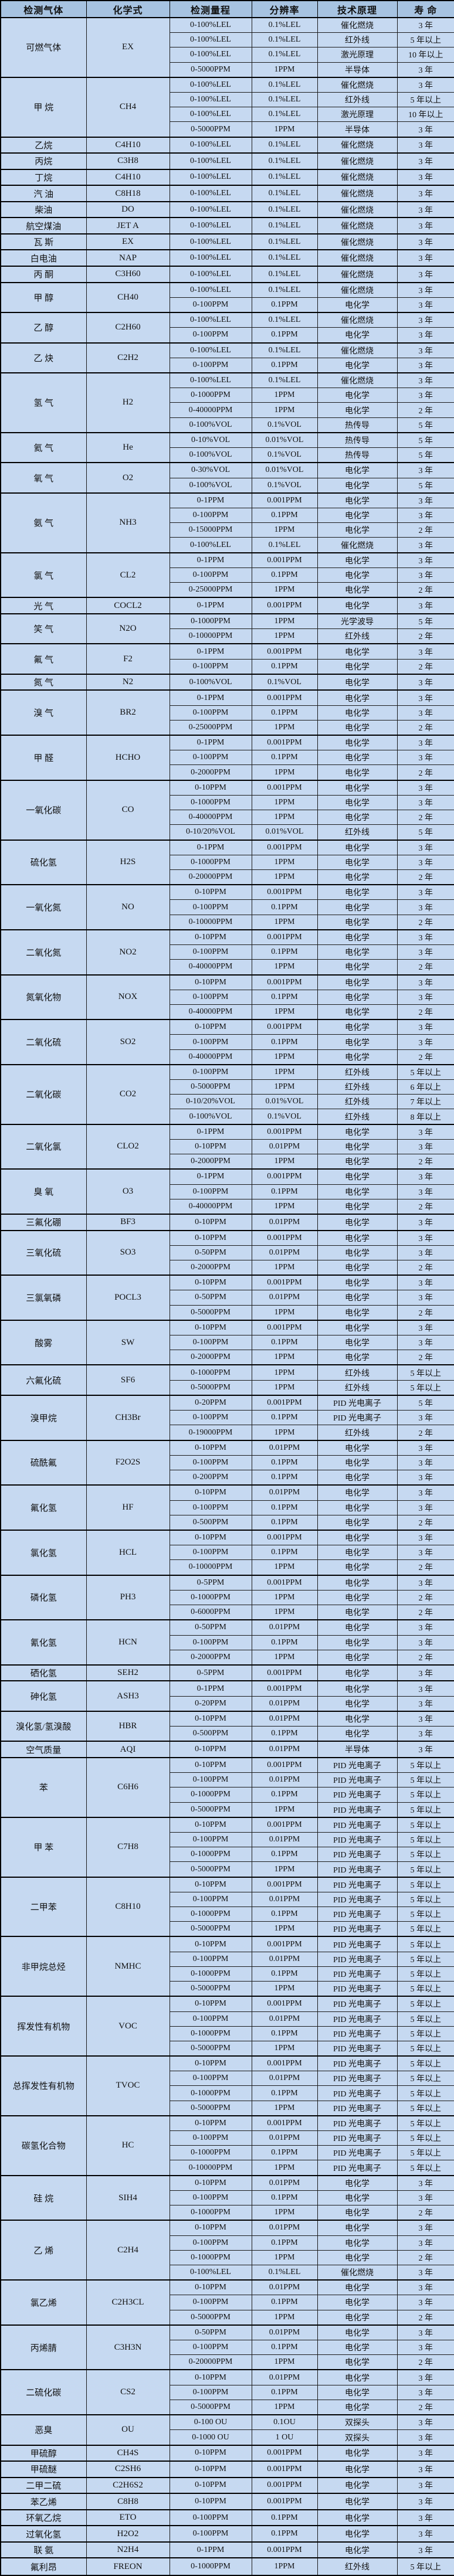 The width and height of the screenshot is (454, 2576). What do you see at coordinates (227, 2168) in the screenshot?
I see `table-row: 0-10000PPM 1PPM PID 光电离子 5 年以上` at bounding box center [227, 2168].